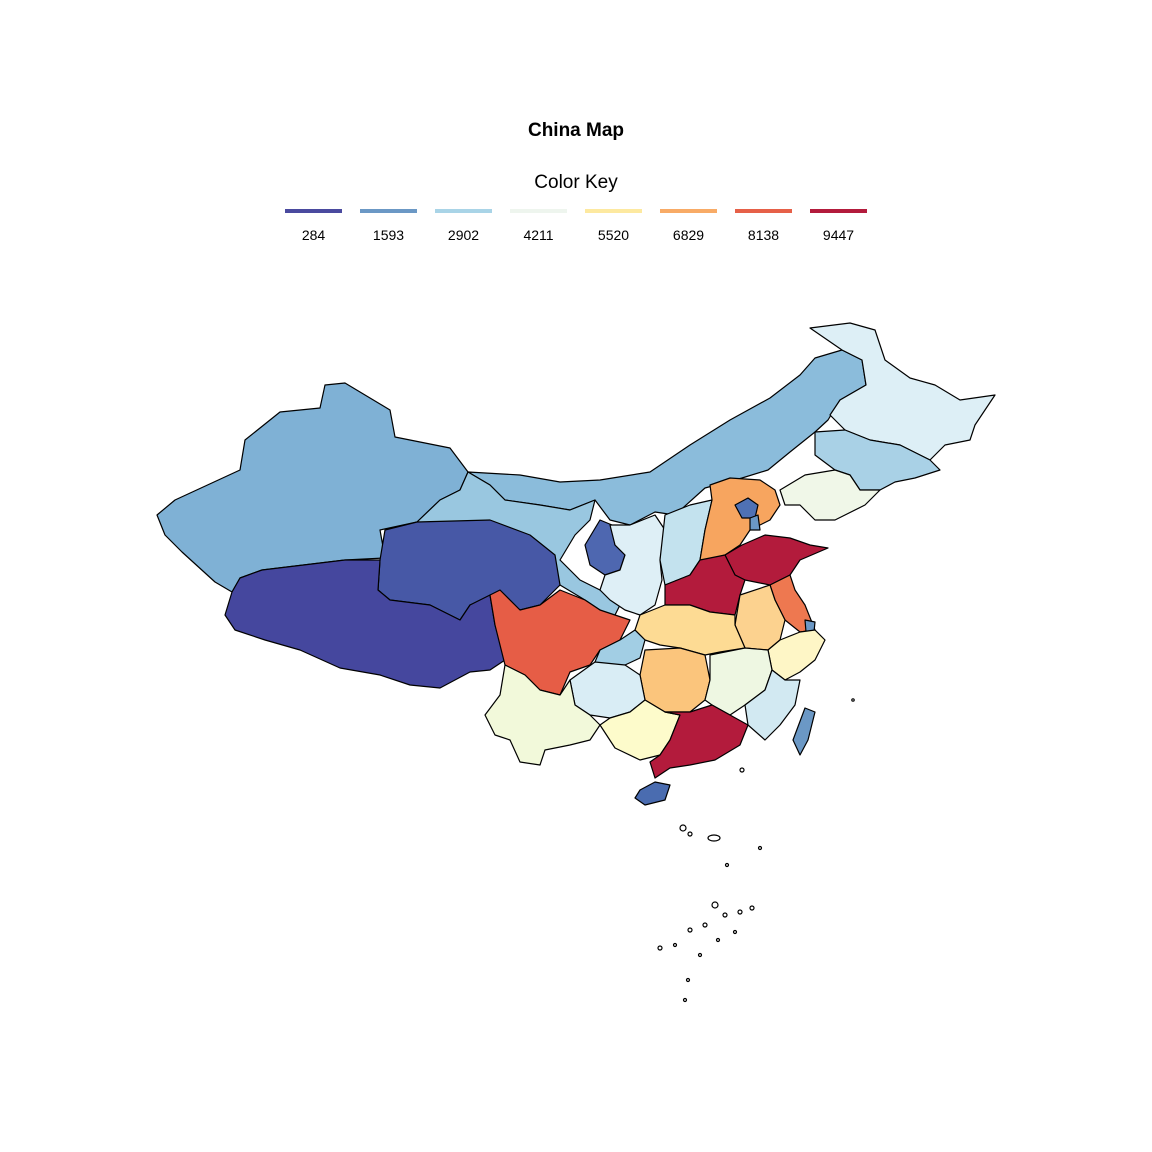 Image resolution: width=1152 pixels, height=1152 pixels. I want to click on legend-key-8: 9447, so click(837, 229).